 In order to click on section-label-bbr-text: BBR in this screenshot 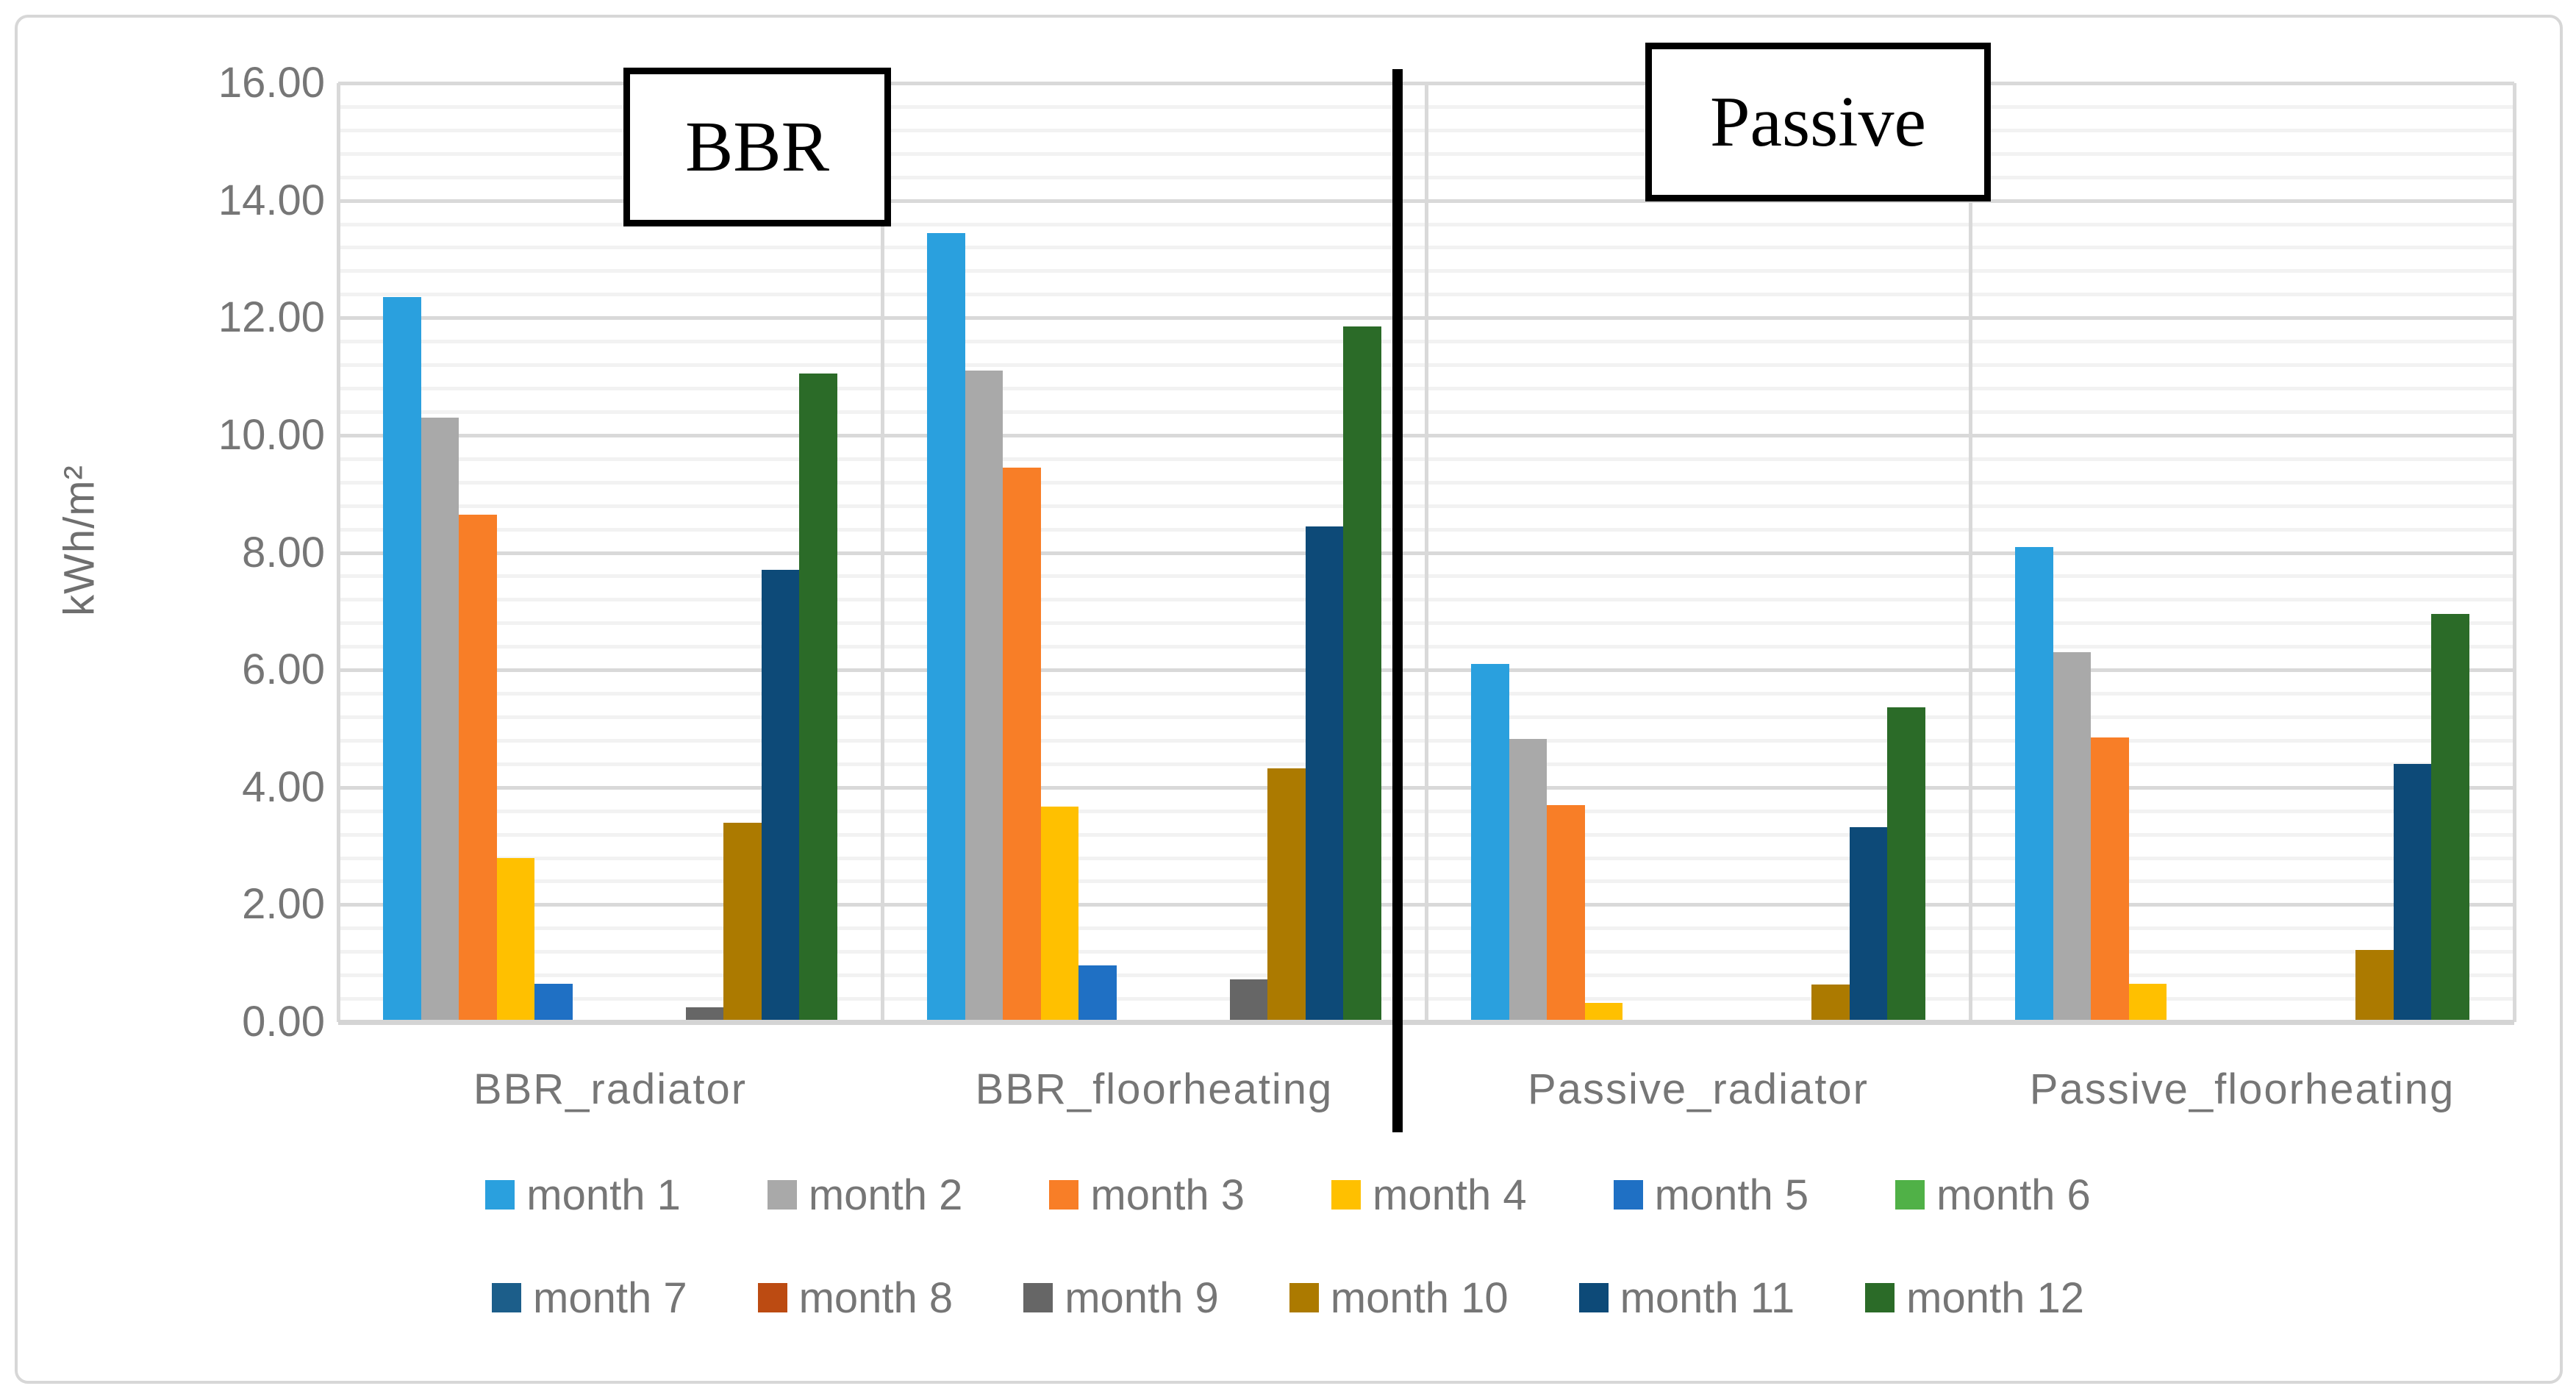, I will do `click(757, 147)`.